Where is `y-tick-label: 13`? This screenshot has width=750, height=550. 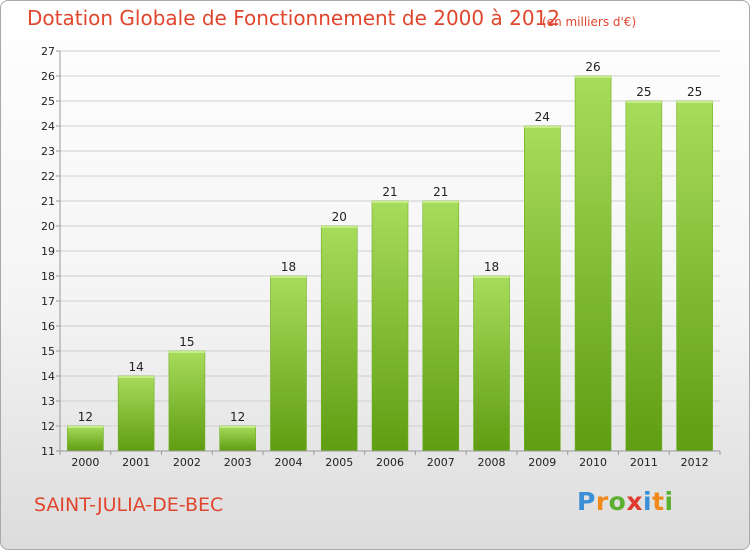 y-tick-label: 13 is located at coordinates (48, 401).